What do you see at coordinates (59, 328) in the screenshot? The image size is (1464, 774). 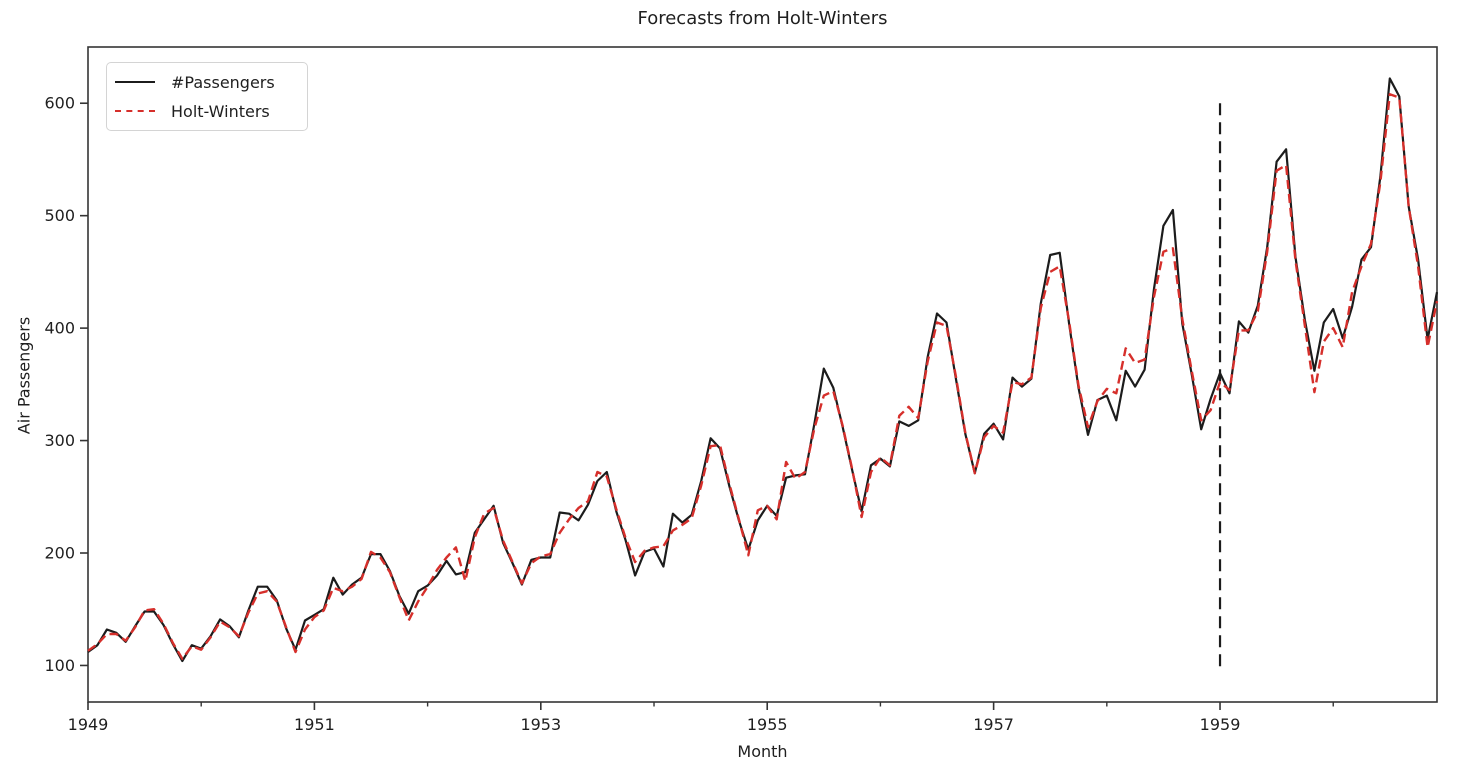 I see `y-tick-label: 400` at bounding box center [59, 328].